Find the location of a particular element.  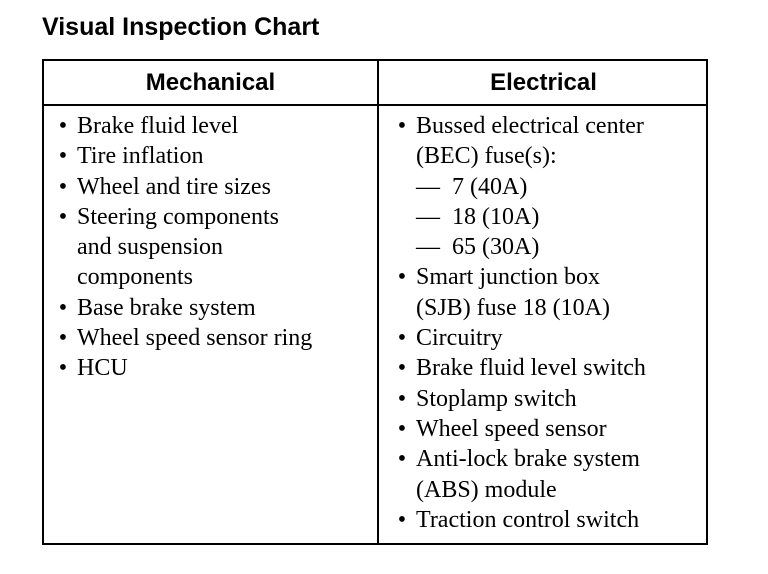

list-item-text: Base brake system is located at coordinates (166, 307).